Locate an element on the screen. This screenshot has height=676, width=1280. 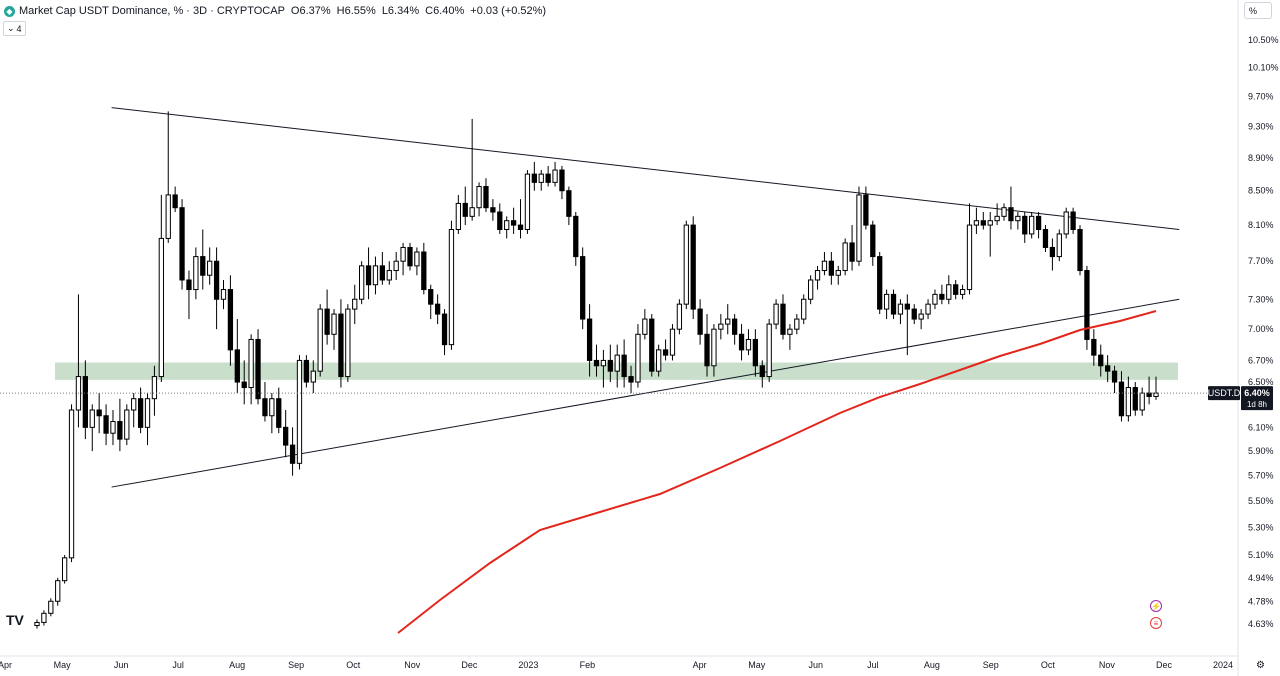
indicator-count: 4 is located at coordinates (19, 28).